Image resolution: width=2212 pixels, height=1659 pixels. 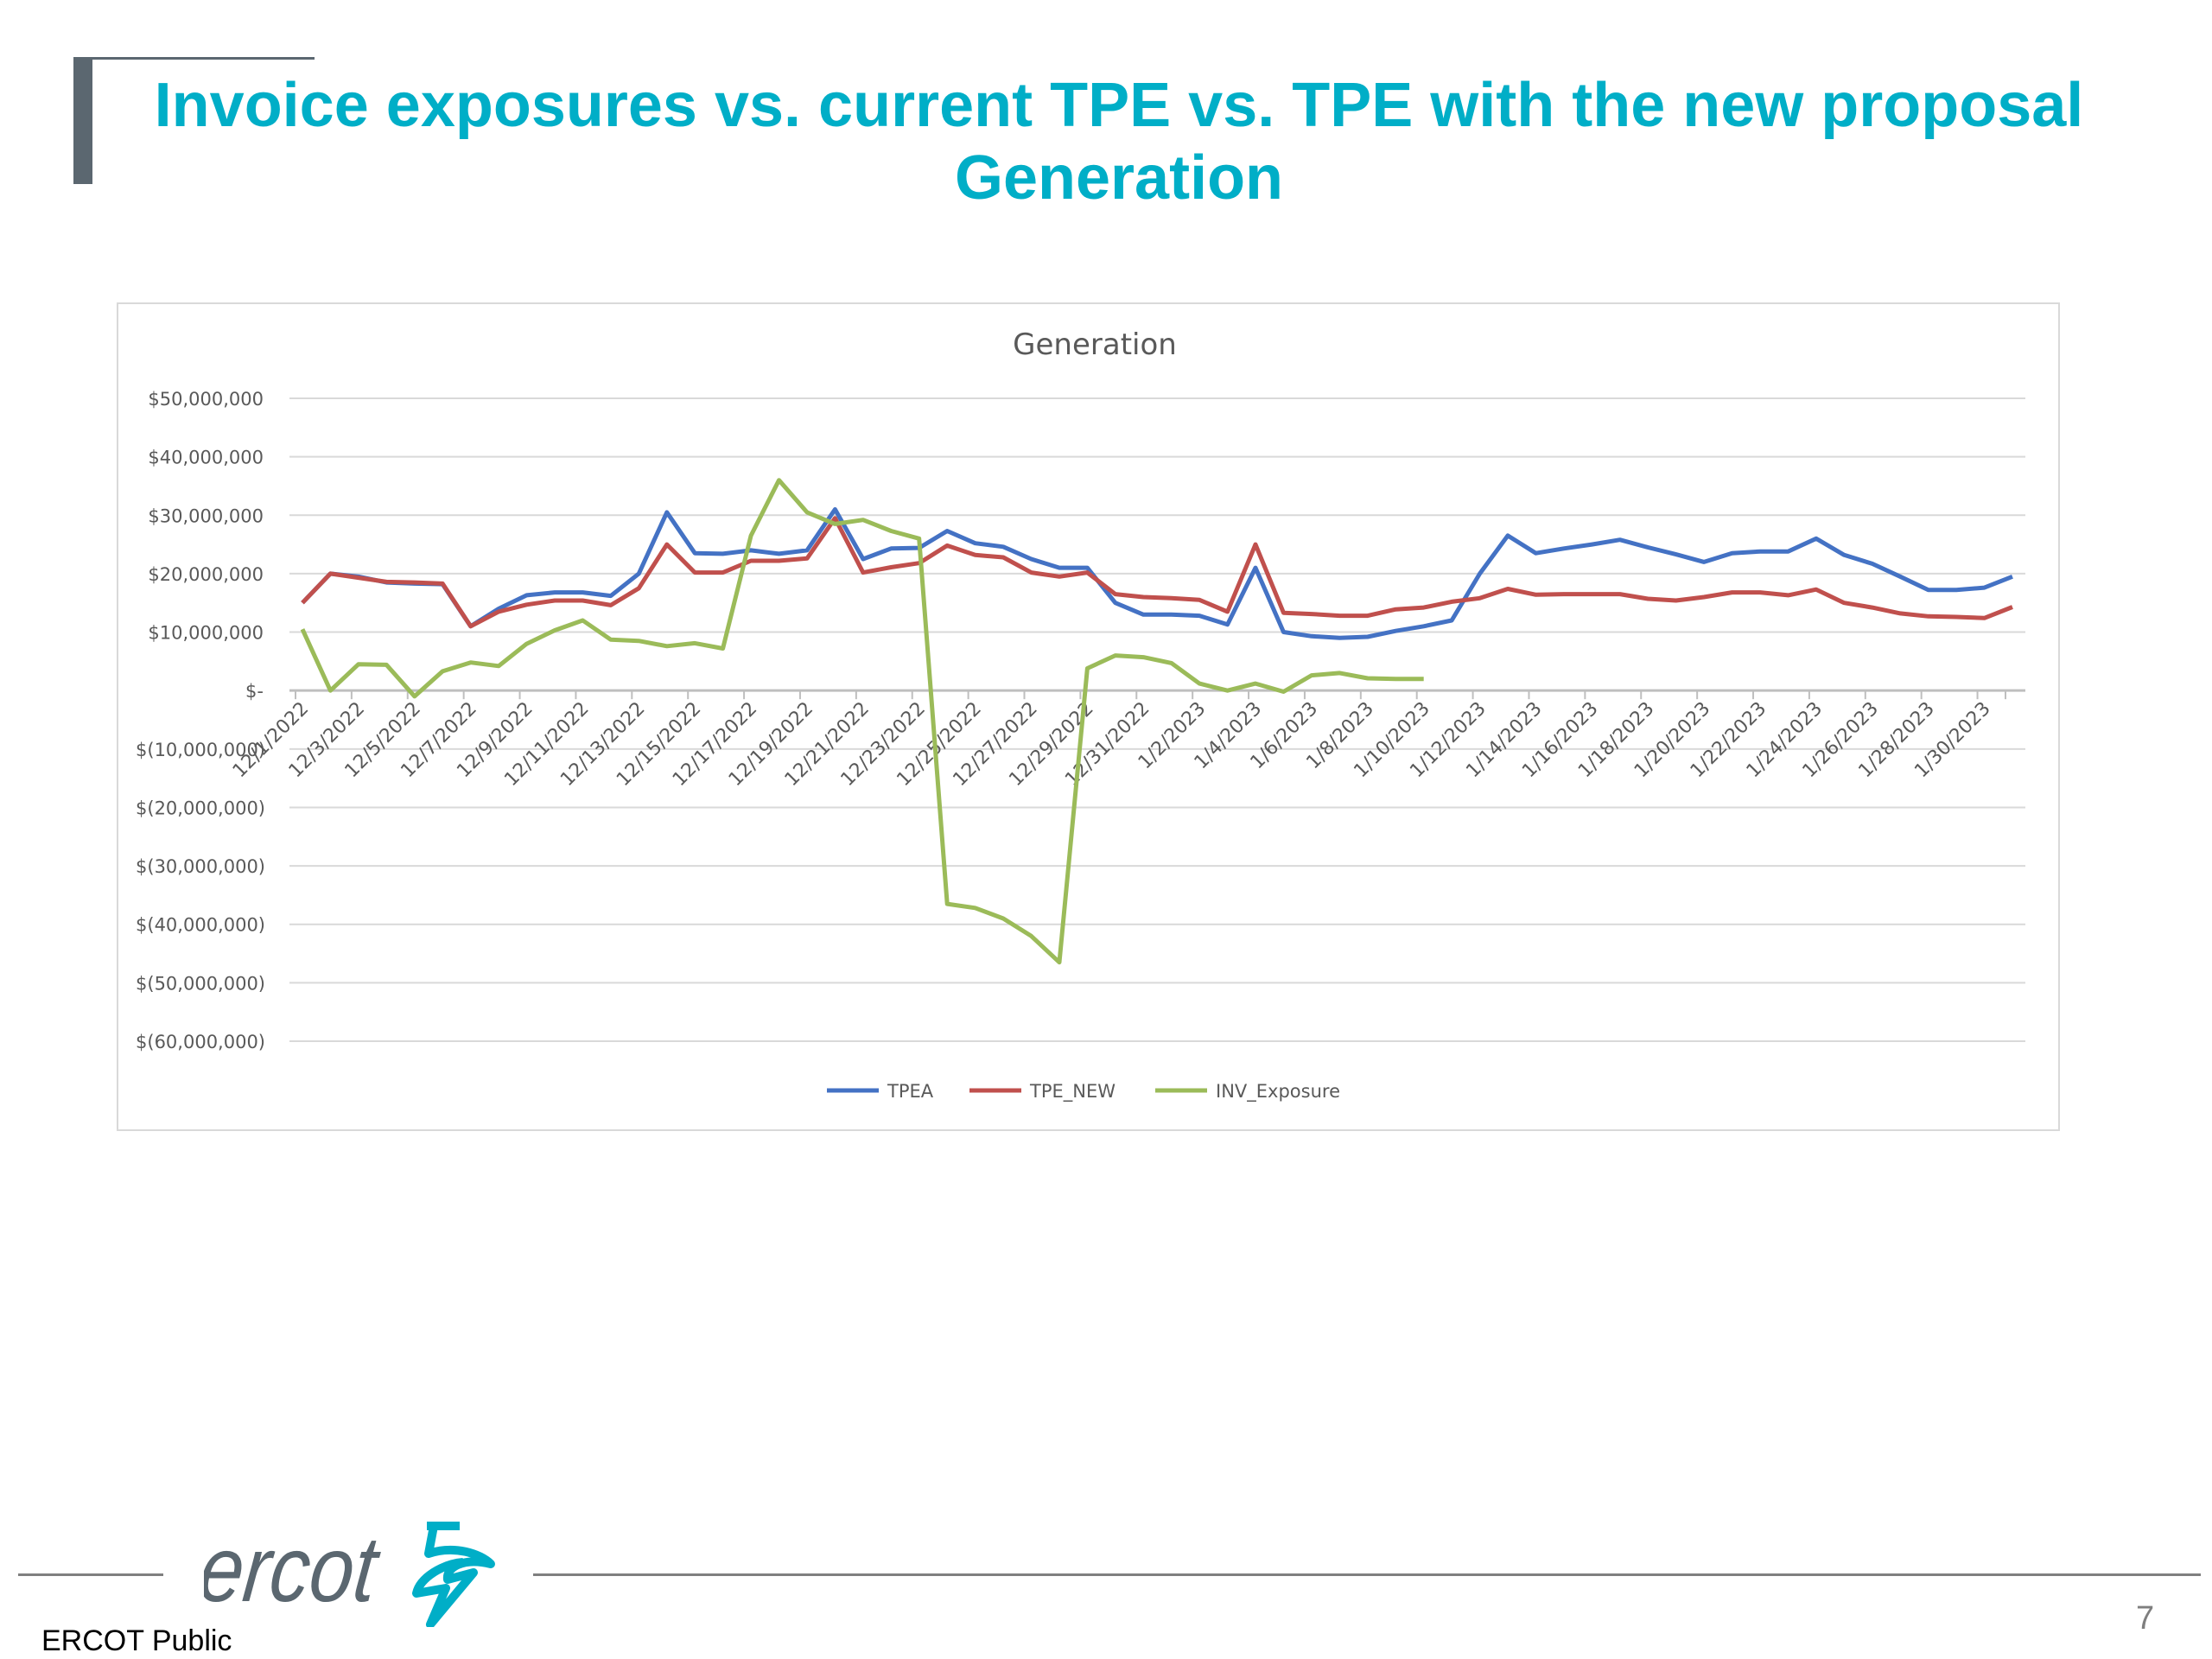 What do you see at coordinates (206, 399) in the screenshot?
I see `y-tick-label: $50,000,000` at bounding box center [206, 399].